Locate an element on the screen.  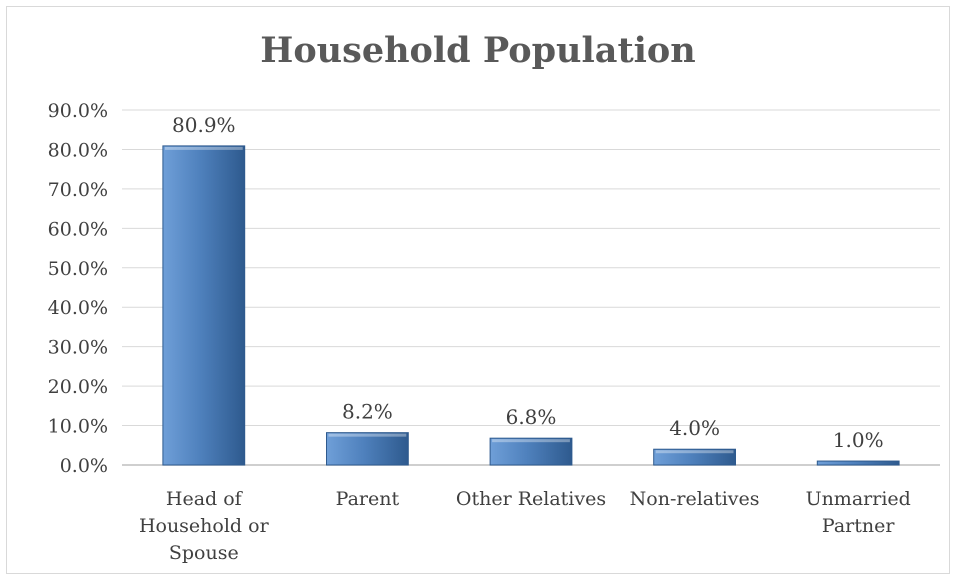
y-tick-label: 60.0% is located at coordinates (78, 229).